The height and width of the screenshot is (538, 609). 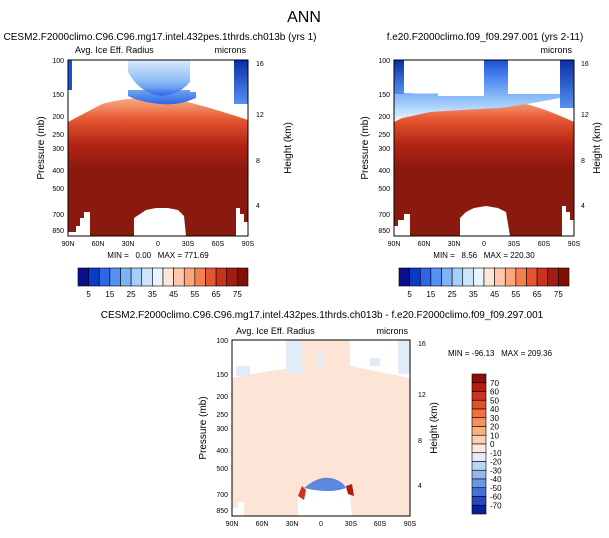 What do you see at coordinates (494, 427) in the screenshot?
I see `colorbar-label: 20` at bounding box center [494, 427].